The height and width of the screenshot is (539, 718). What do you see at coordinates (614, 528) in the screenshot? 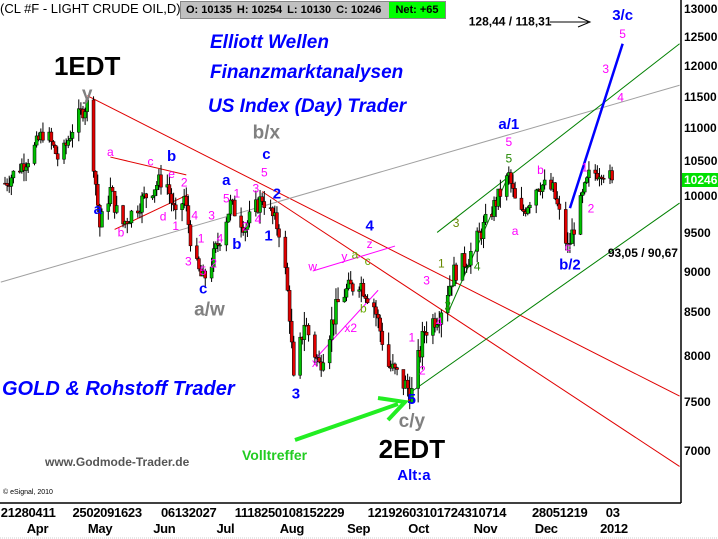
I see `x-tick-month: 2012` at bounding box center [614, 528].